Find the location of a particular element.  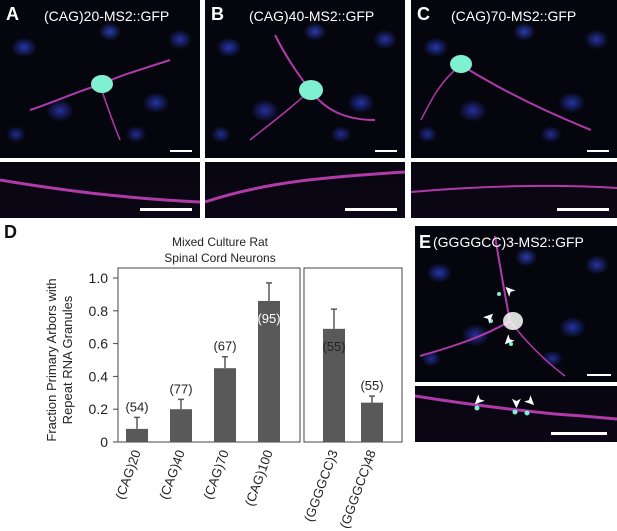

panel-c-zoom is located at coordinates (514, 190).